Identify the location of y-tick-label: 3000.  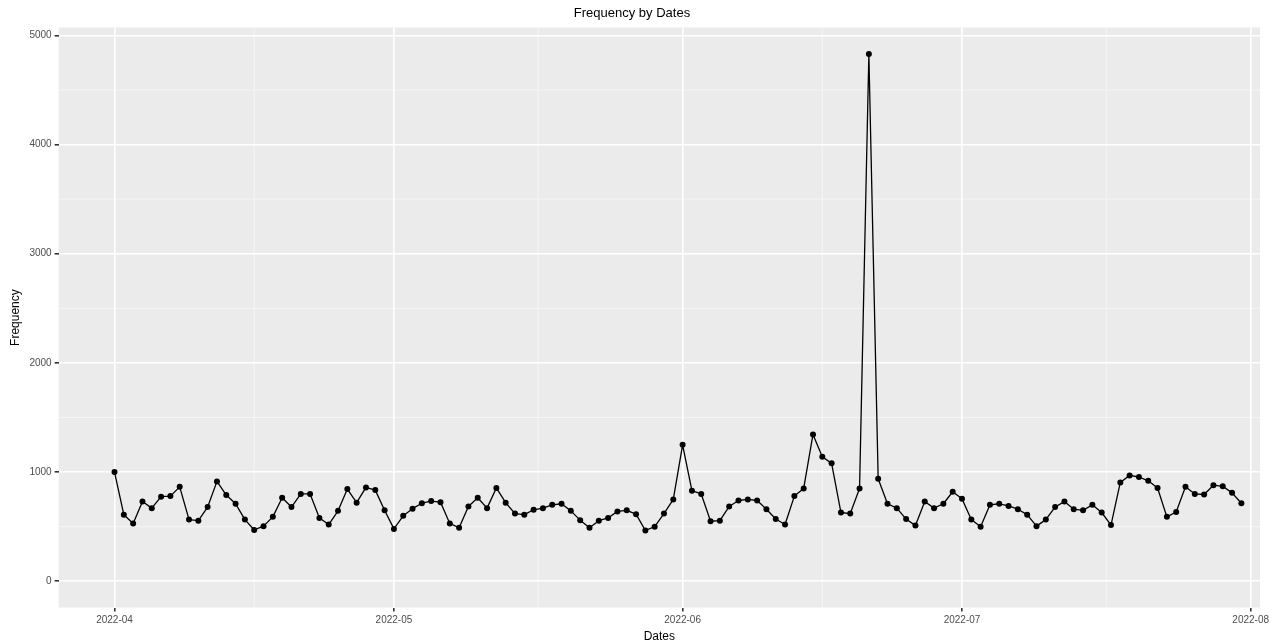
(41, 253).